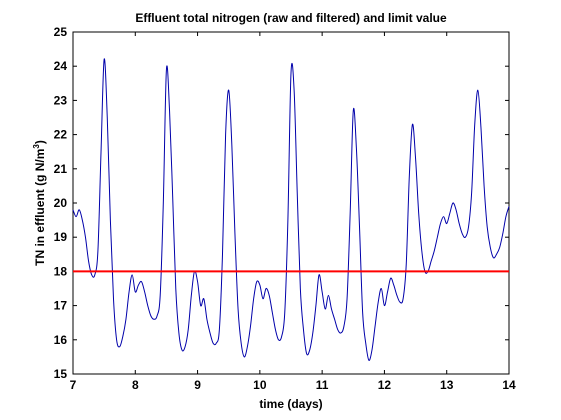 The image size is (561, 420). Describe the element at coordinates (61, 340) in the screenshot. I see `y-tick-label: 16` at that location.